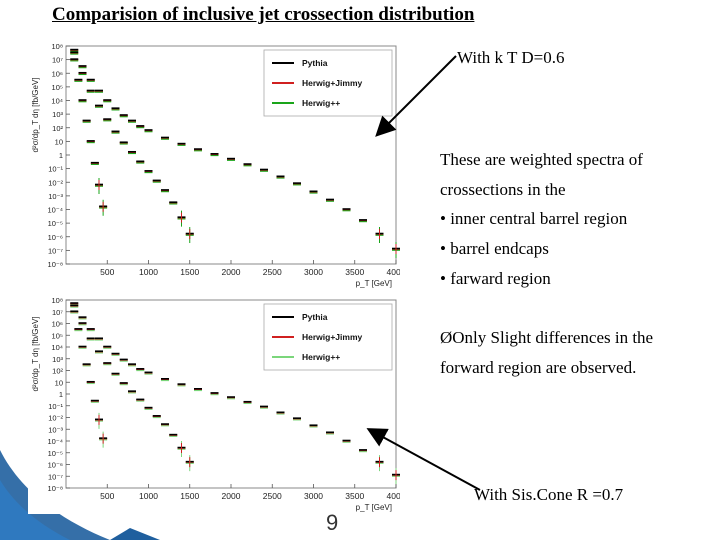  What do you see at coordinates (503, 189) in the screenshot?
I see `description-line-2: crossections in the` at bounding box center [503, 189].